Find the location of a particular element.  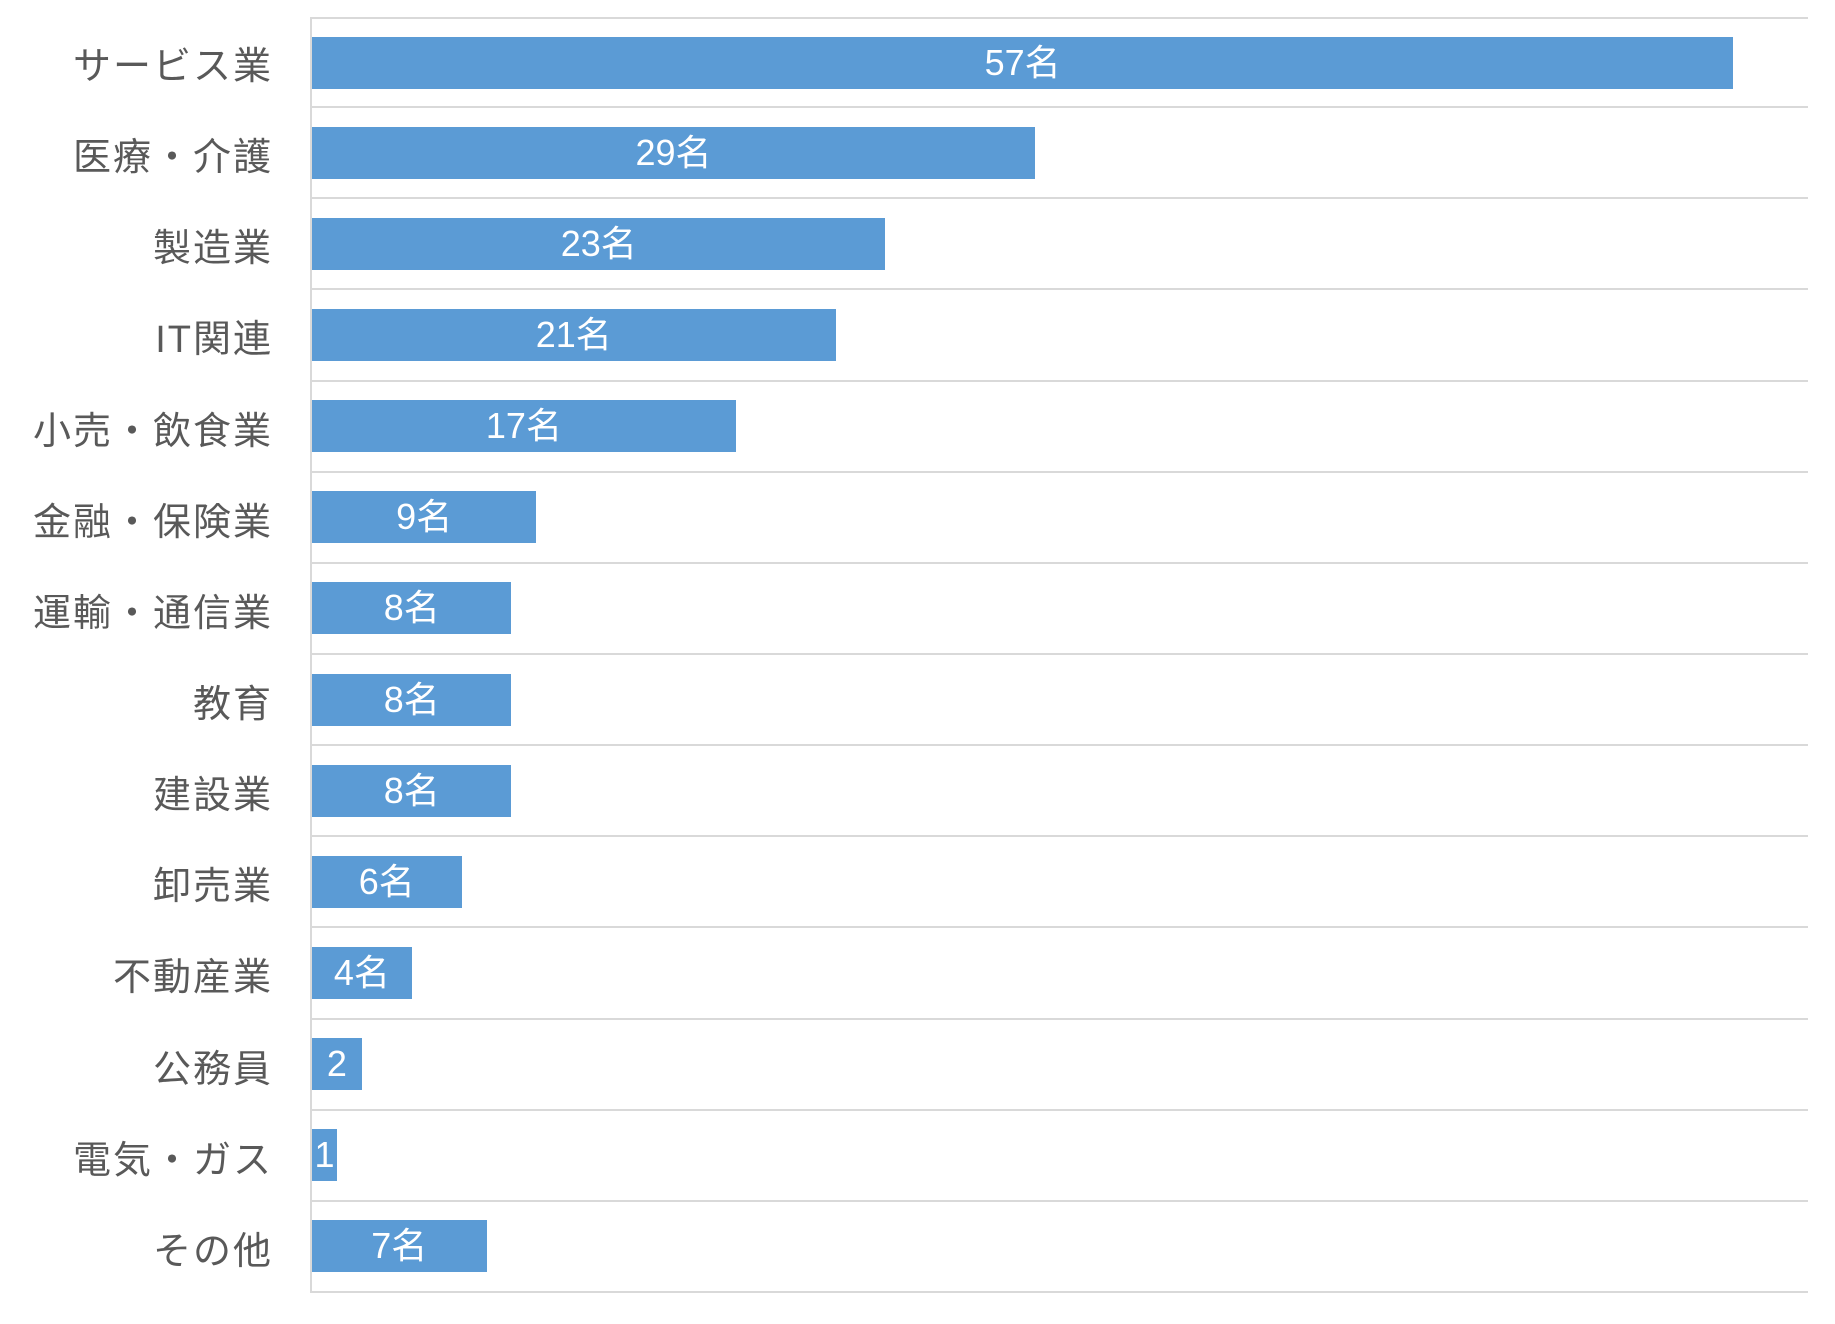

chart-row: IT関連 21名 is located at coordinates (904, 336).